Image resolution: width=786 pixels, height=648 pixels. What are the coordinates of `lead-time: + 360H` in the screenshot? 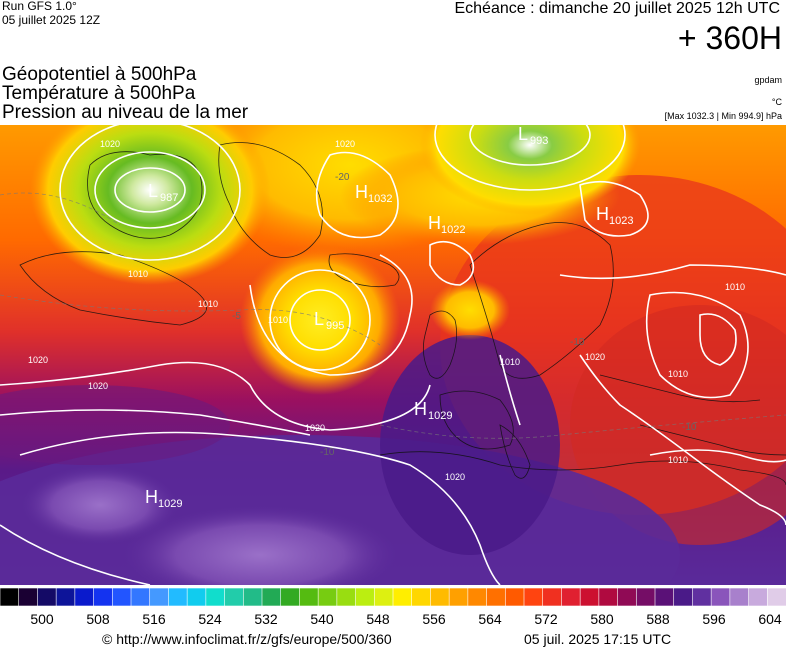 It's located at (729, 38).